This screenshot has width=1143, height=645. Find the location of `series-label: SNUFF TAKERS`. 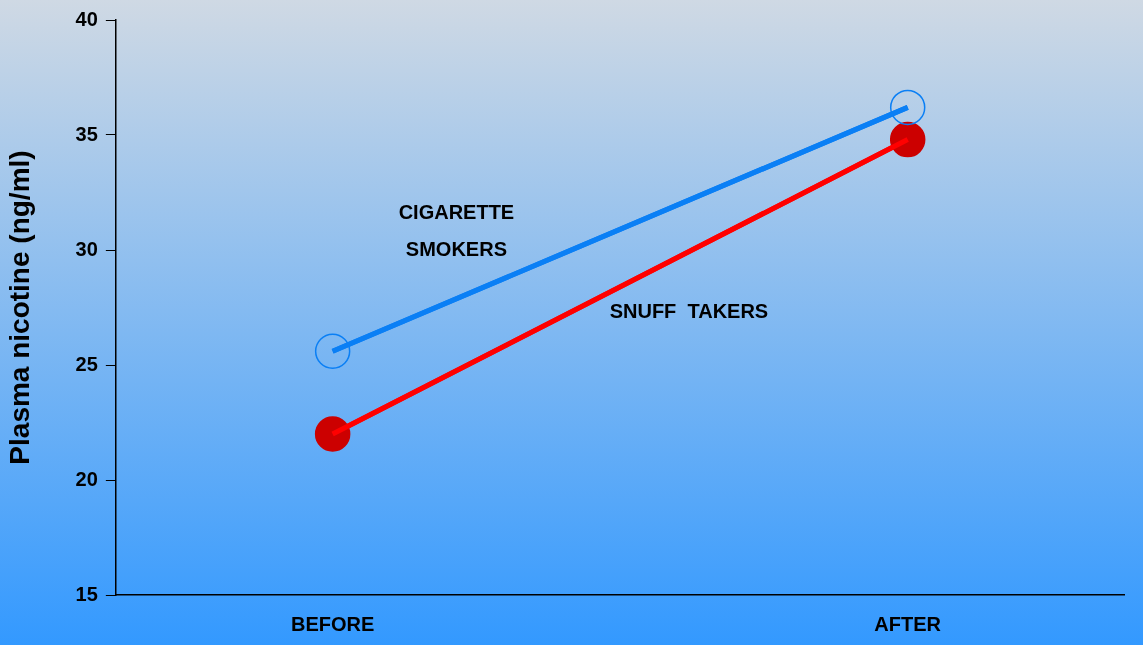

series-label: SNUFF TAKERS is located at coordinates (689, 310).